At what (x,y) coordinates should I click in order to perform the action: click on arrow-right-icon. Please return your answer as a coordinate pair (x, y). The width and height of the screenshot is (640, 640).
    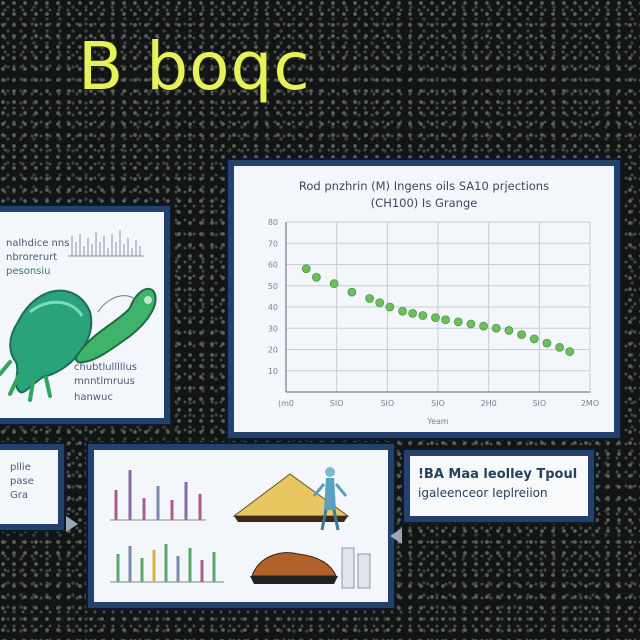
    Looking at the image, I should click on (72, 524).